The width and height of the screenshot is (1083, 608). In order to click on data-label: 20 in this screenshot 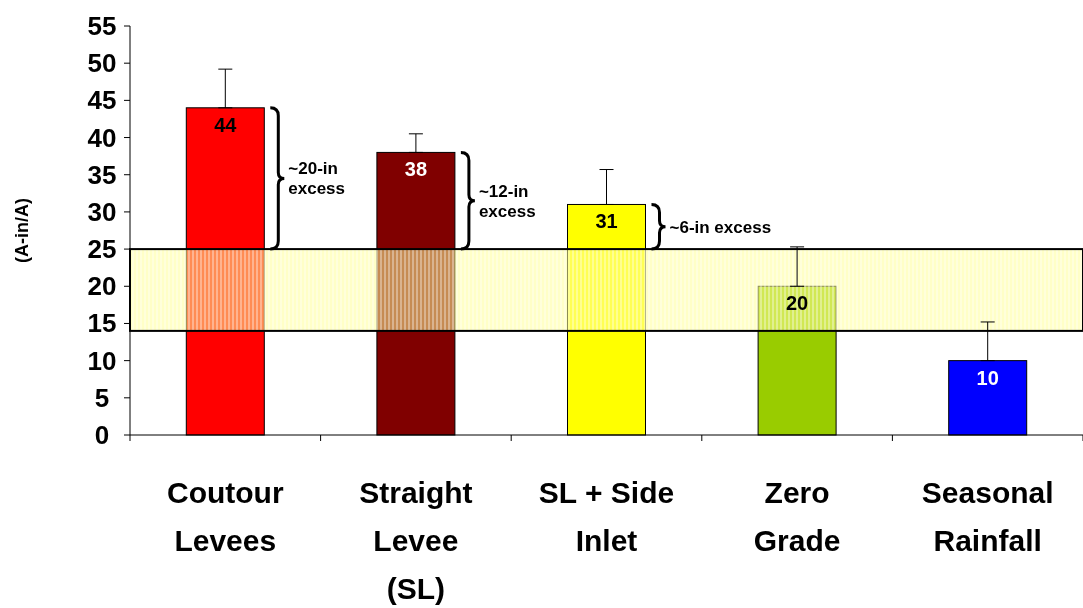, I will do `click(797, 303)`.